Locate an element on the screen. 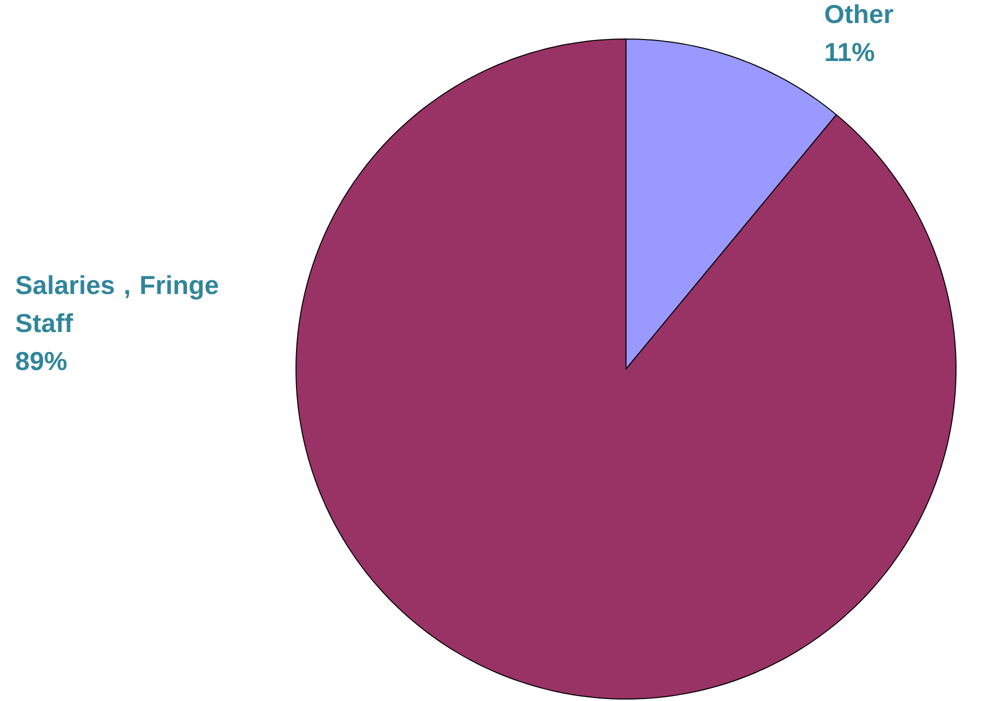 The image size is (981, 701). data-label: 11% is located at coordinates (850, 52).